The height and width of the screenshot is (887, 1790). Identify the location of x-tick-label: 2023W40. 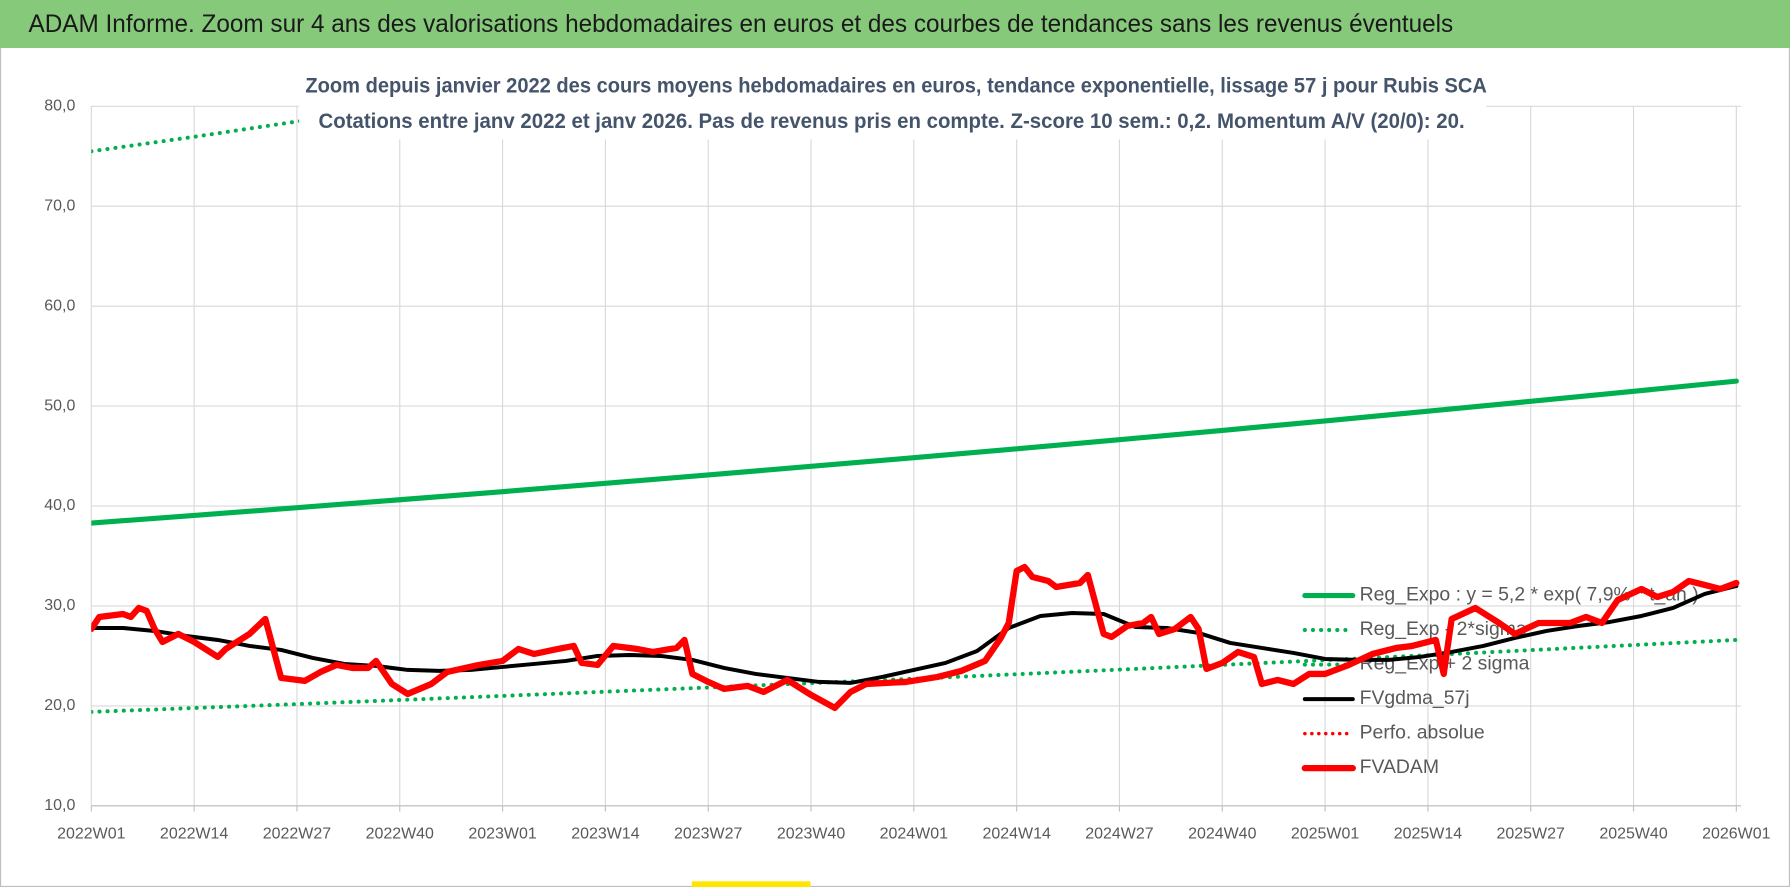
(811, 834).